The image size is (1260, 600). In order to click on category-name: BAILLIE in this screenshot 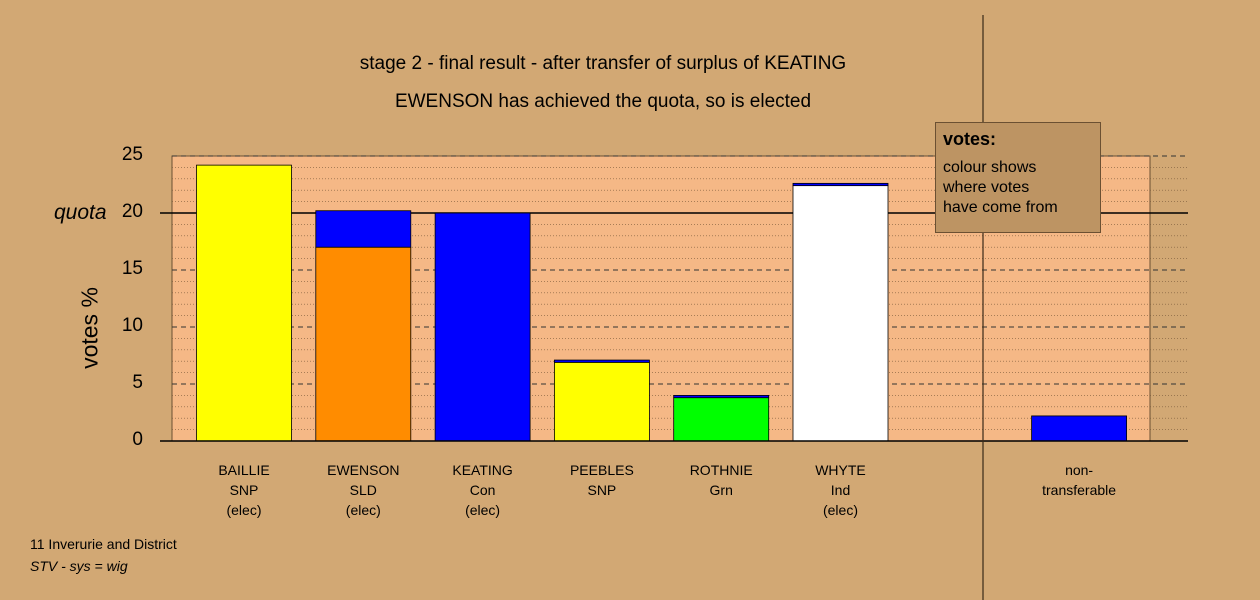, I will do `click(244, 470)`.